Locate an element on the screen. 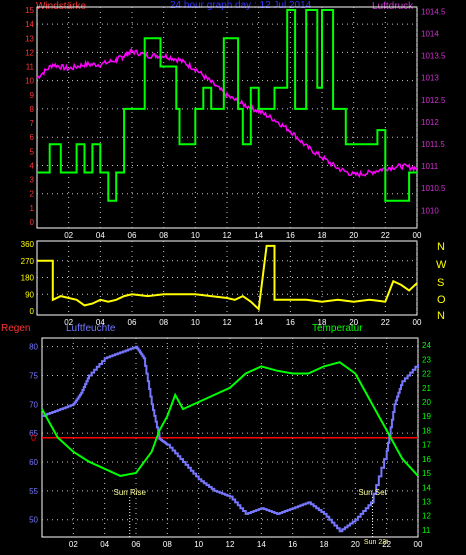  wind-tick-label: 10 is located at coordinates (29, 81).